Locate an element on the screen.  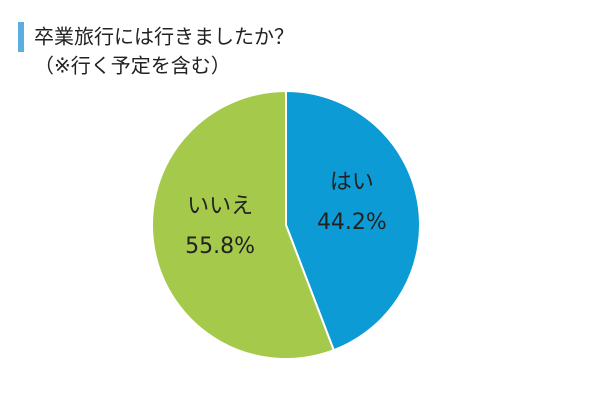
slice-name: いいえ is located at coordinates (220, 206).